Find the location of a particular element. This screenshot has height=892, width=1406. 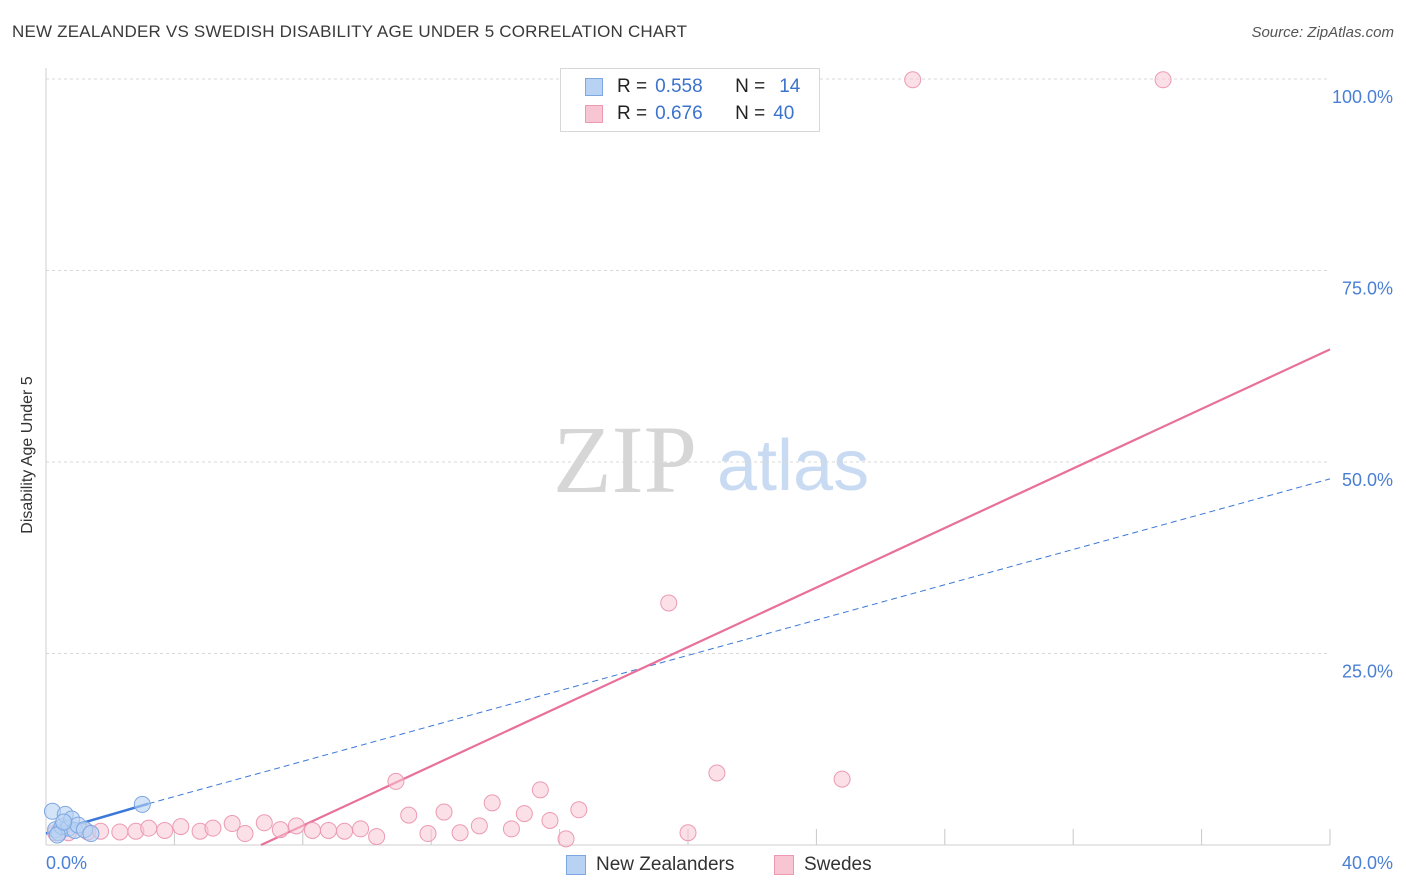

source-label: Source: ZipAtlas.com is located at coordinates (1322, 32).